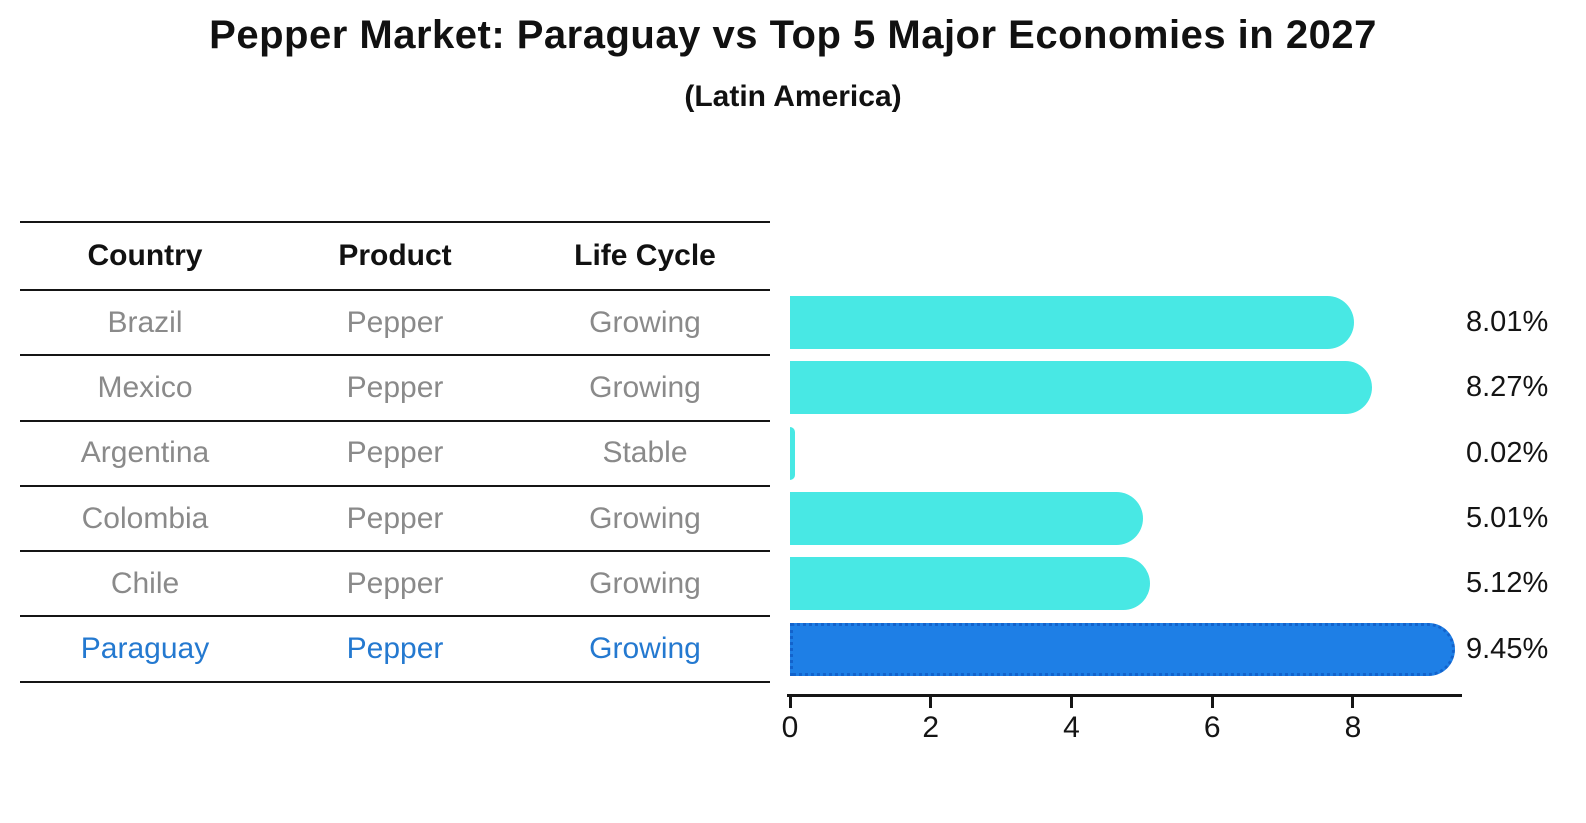 The height and width of the screenshot is (823, 1586). What do you see at coordinates (145, 583) in the screenshot?
I see `country-cell: Chile` at bounding box center [145, 583].